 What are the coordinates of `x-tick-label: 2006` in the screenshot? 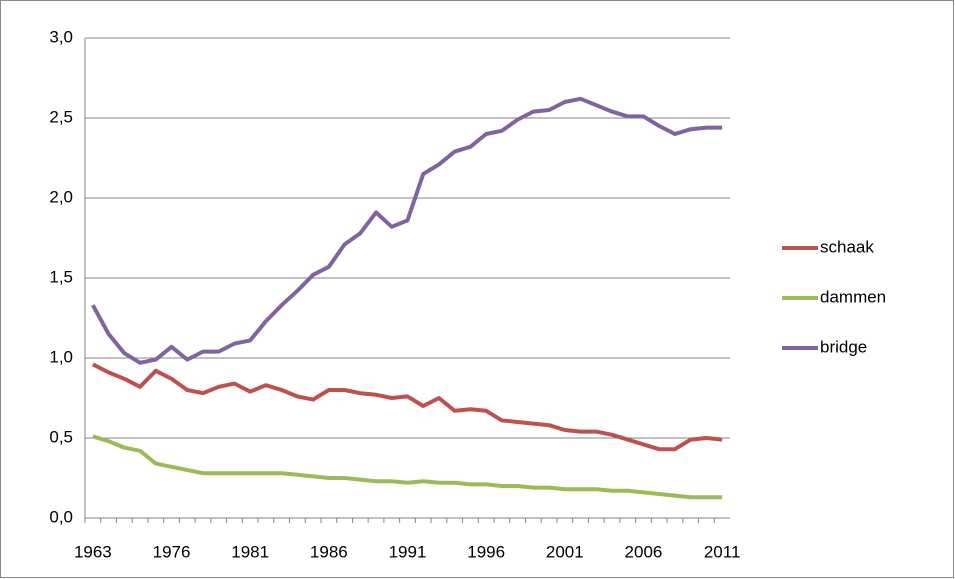 It's located at (644, 551).